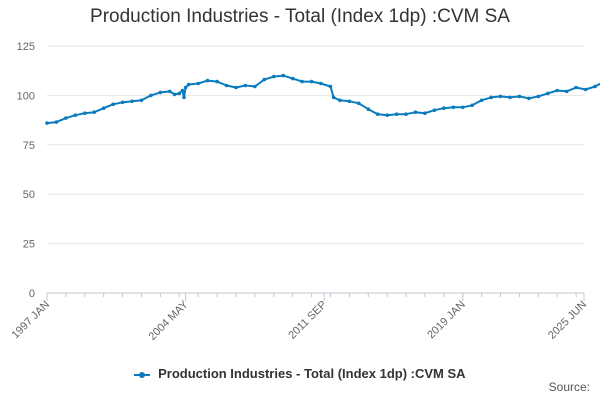 Image resolution: width=600 pixels, height=400 pixels. Describe the element at coordinates (26, 47) in the screenshot. I see `y-tick-label: 125` at that location.